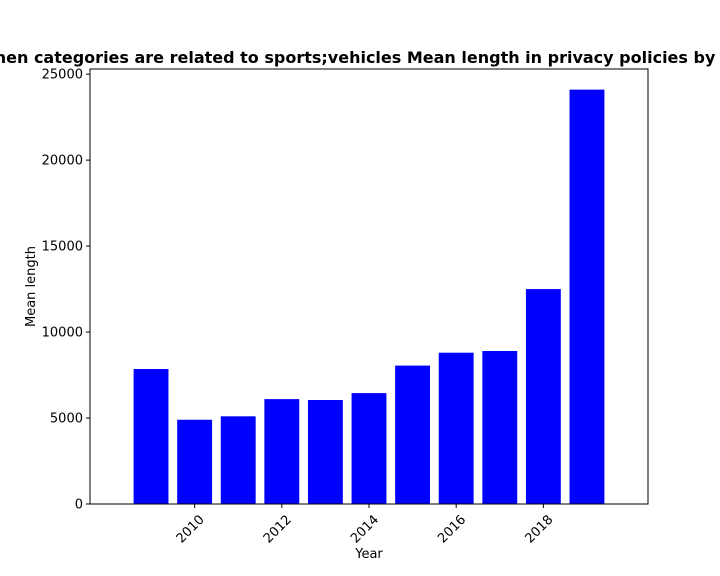  I want to click on x-tick-label: 2010, so click(191, 529).